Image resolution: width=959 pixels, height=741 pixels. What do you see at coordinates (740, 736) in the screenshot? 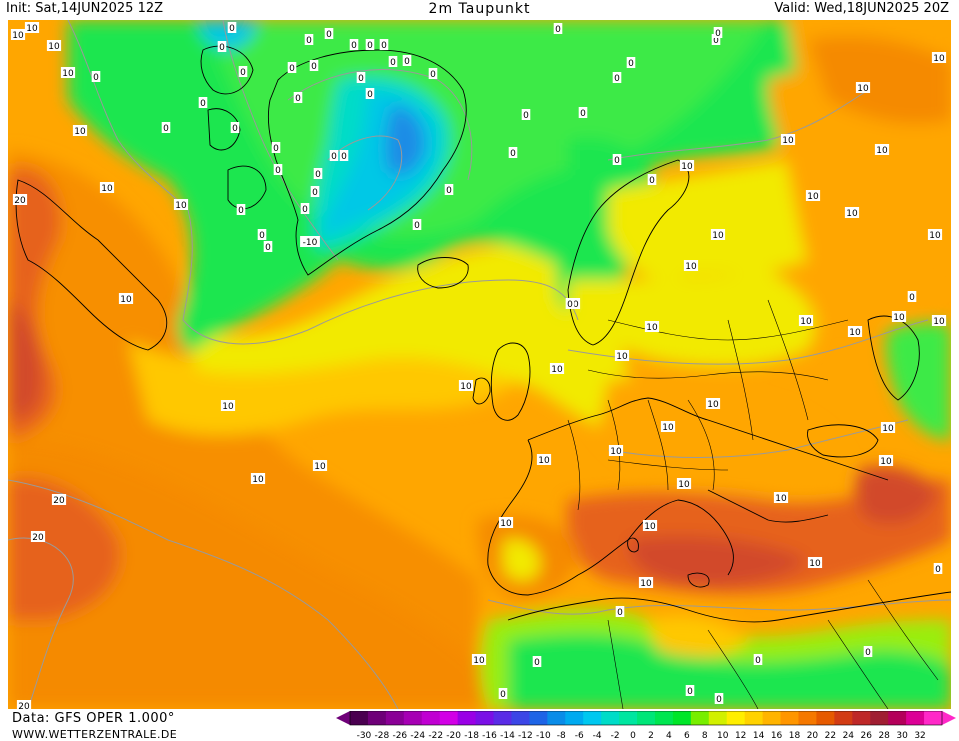
I see `legend-tick-label: 12` at bounding box center [740, 736].